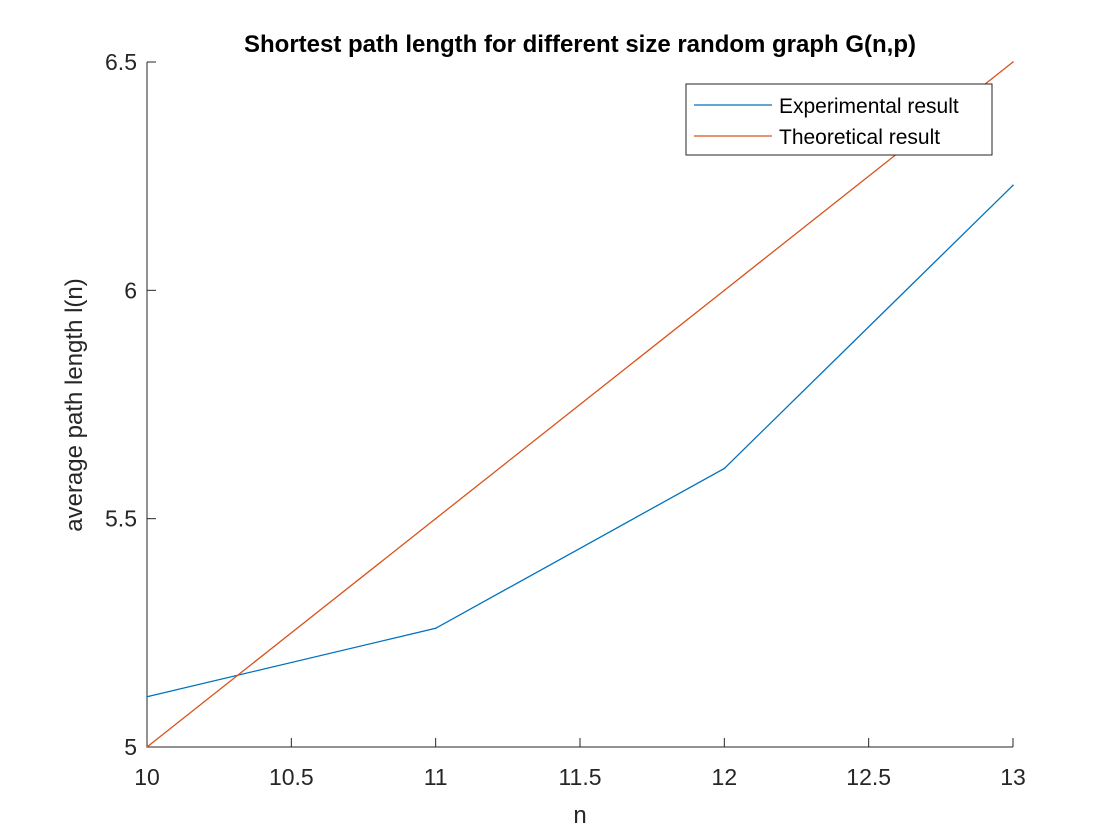 This screenshot has height=840, width=1120. Describe the element at coordinates (121, 62) in the screenshot. I see `y-tick-label: 6.5` at that location.